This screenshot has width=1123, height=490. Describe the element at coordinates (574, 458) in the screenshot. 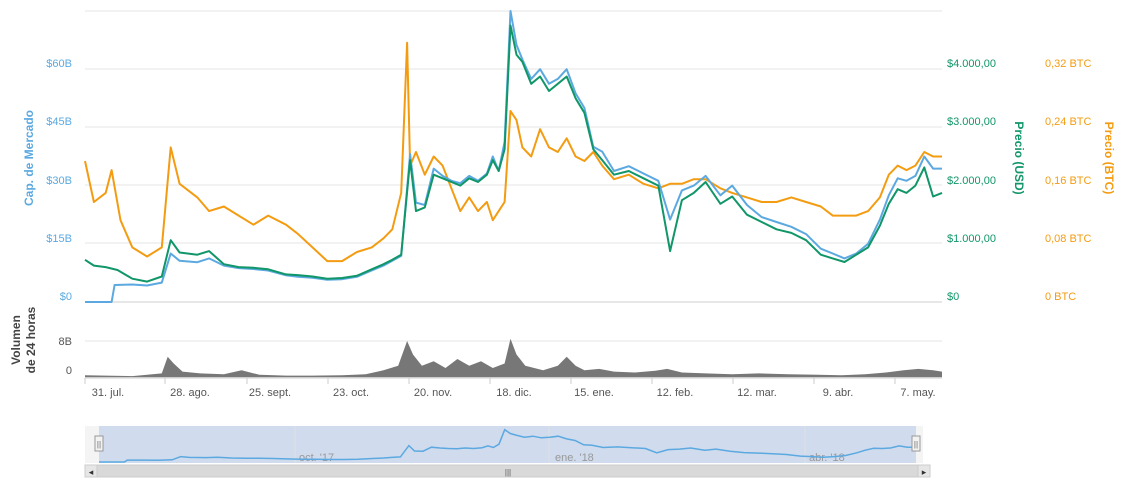

I see `navigator-label: ene. '18` at that location.